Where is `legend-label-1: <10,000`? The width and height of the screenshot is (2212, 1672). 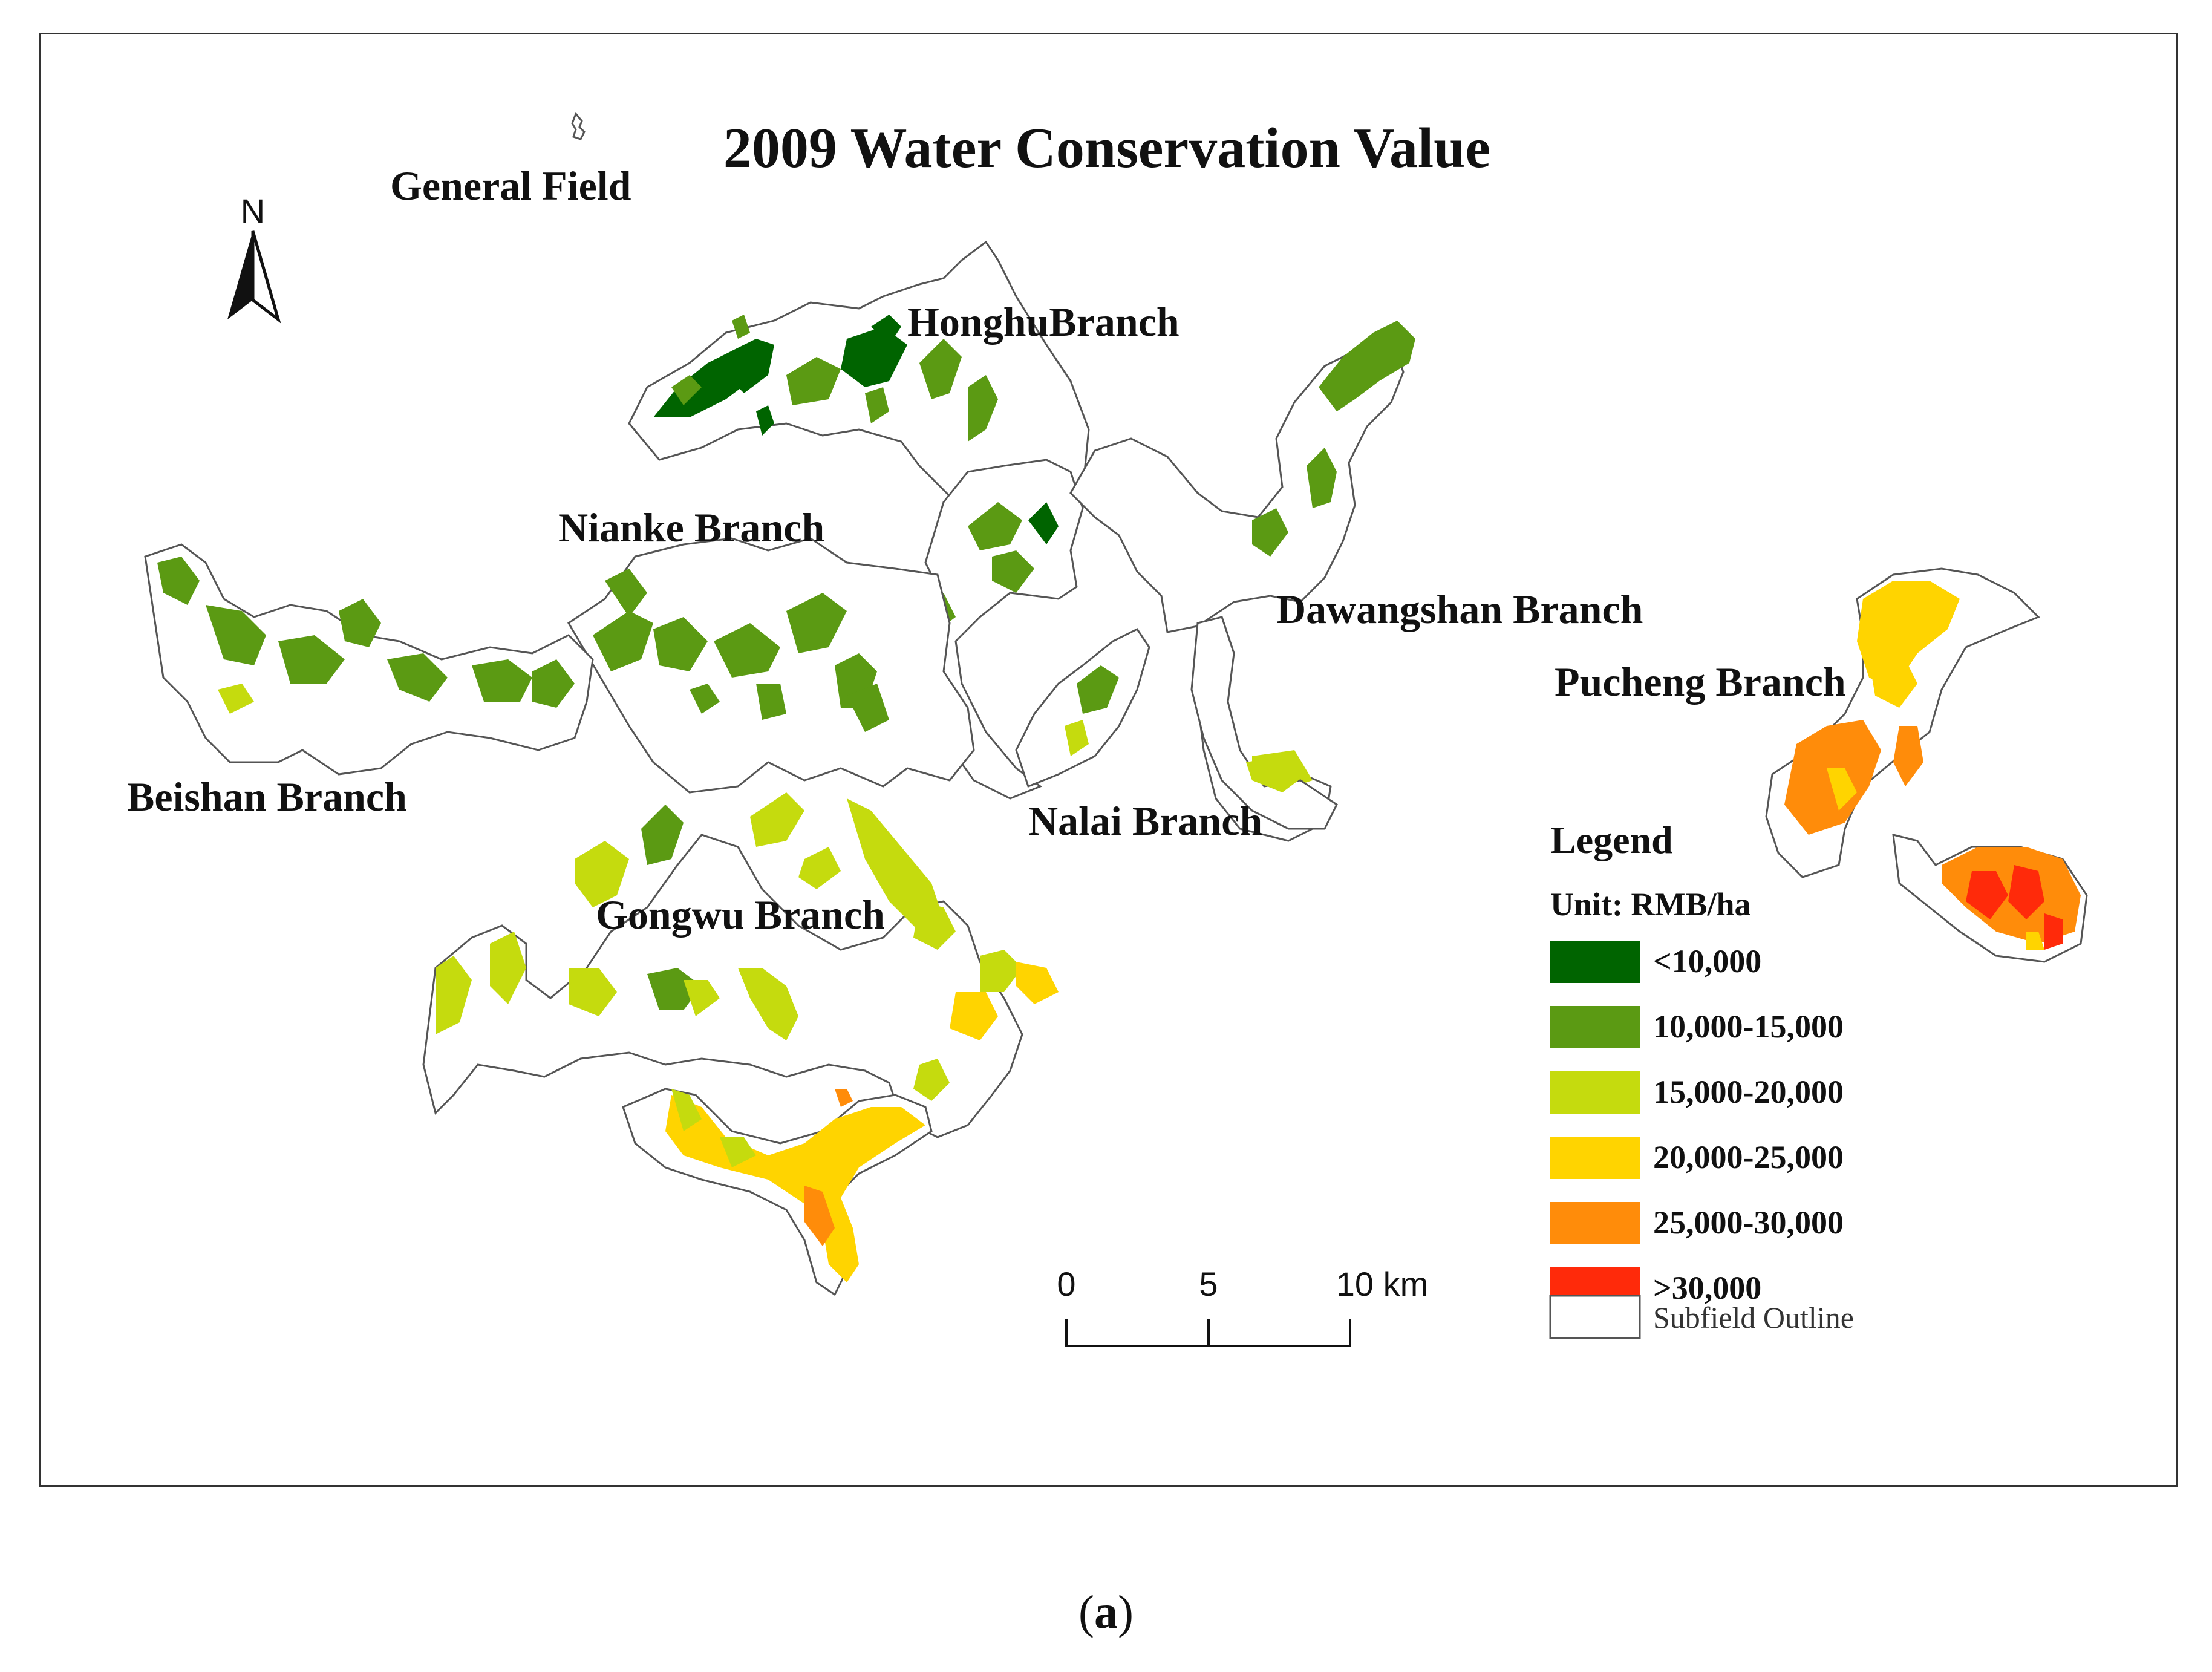 legend-label-1: <10,000 is located at coordinates (1707, 961).